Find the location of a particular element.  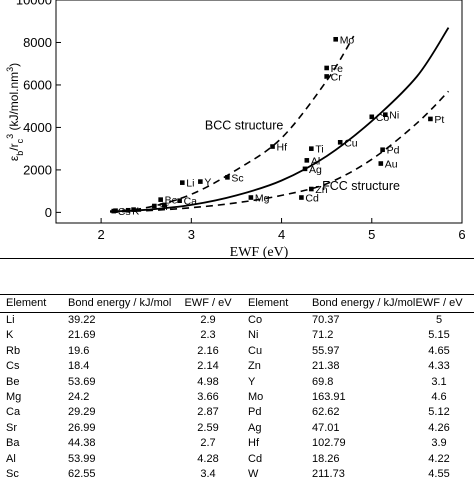

cell-element: Al is located at coordinates (31, 459).